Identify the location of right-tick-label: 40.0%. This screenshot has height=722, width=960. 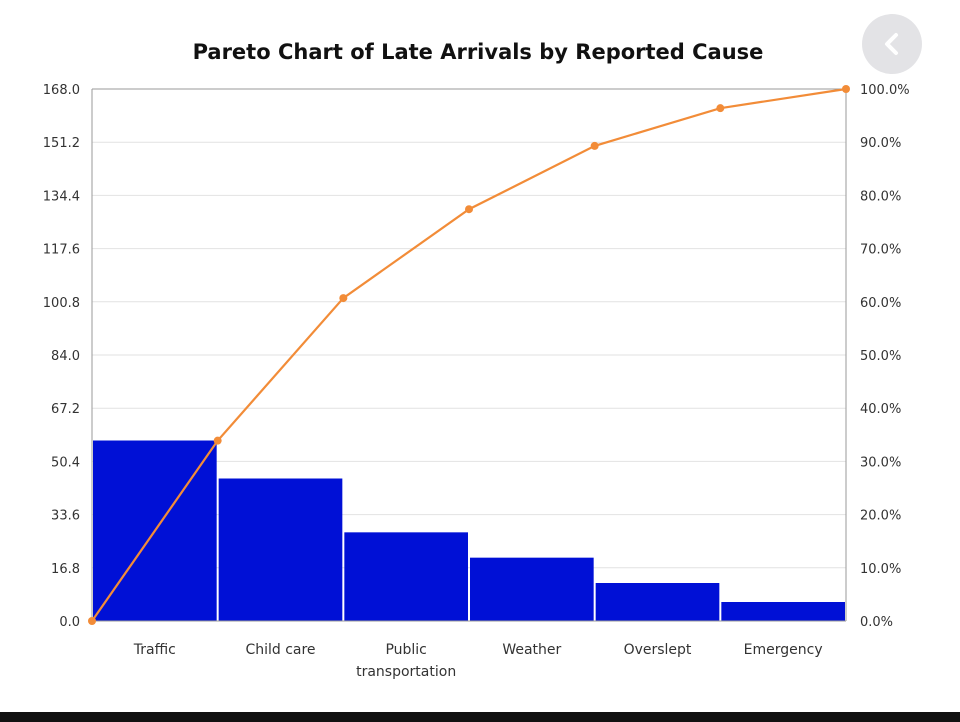
(880, 409).